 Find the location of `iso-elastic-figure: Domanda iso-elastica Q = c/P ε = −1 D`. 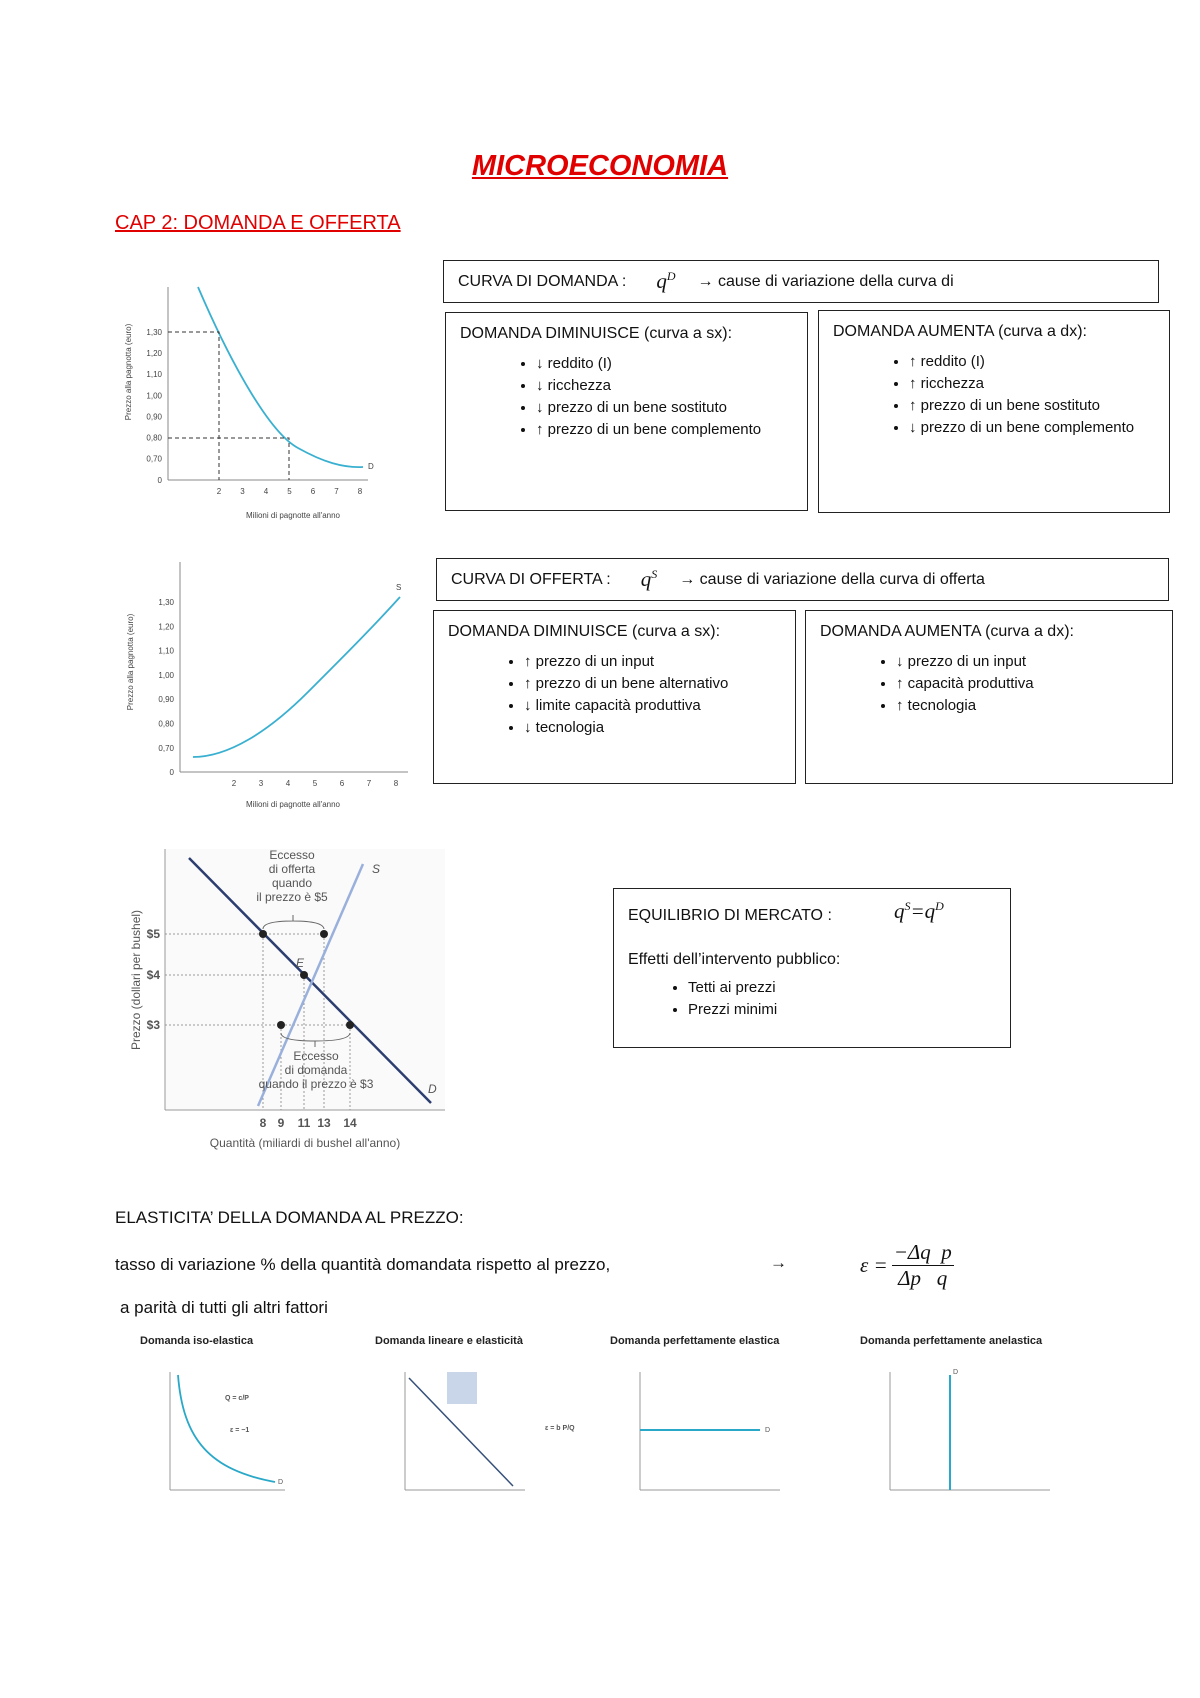

iso-elastic-figure: Domanda iso-elastica Q = c/P ε = −1 D is located at coordinates (212, 1413).